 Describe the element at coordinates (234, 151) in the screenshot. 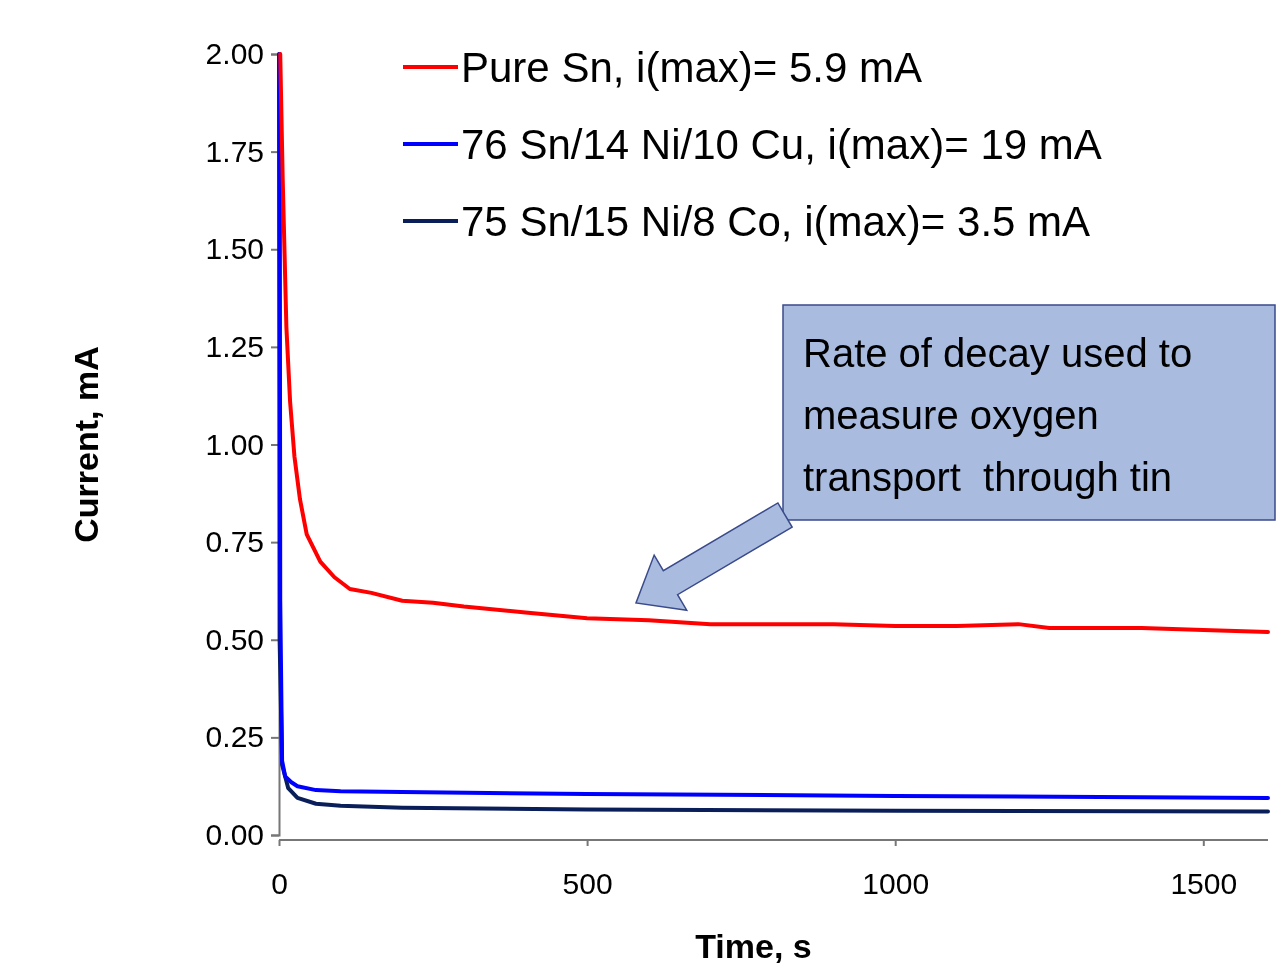

I see `y-tick-label: 1.75` at that location.